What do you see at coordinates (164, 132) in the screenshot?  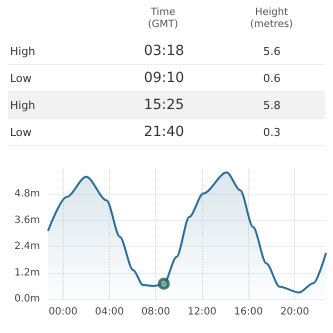 I see `text: 21:40` at bounding box center [164, 132].